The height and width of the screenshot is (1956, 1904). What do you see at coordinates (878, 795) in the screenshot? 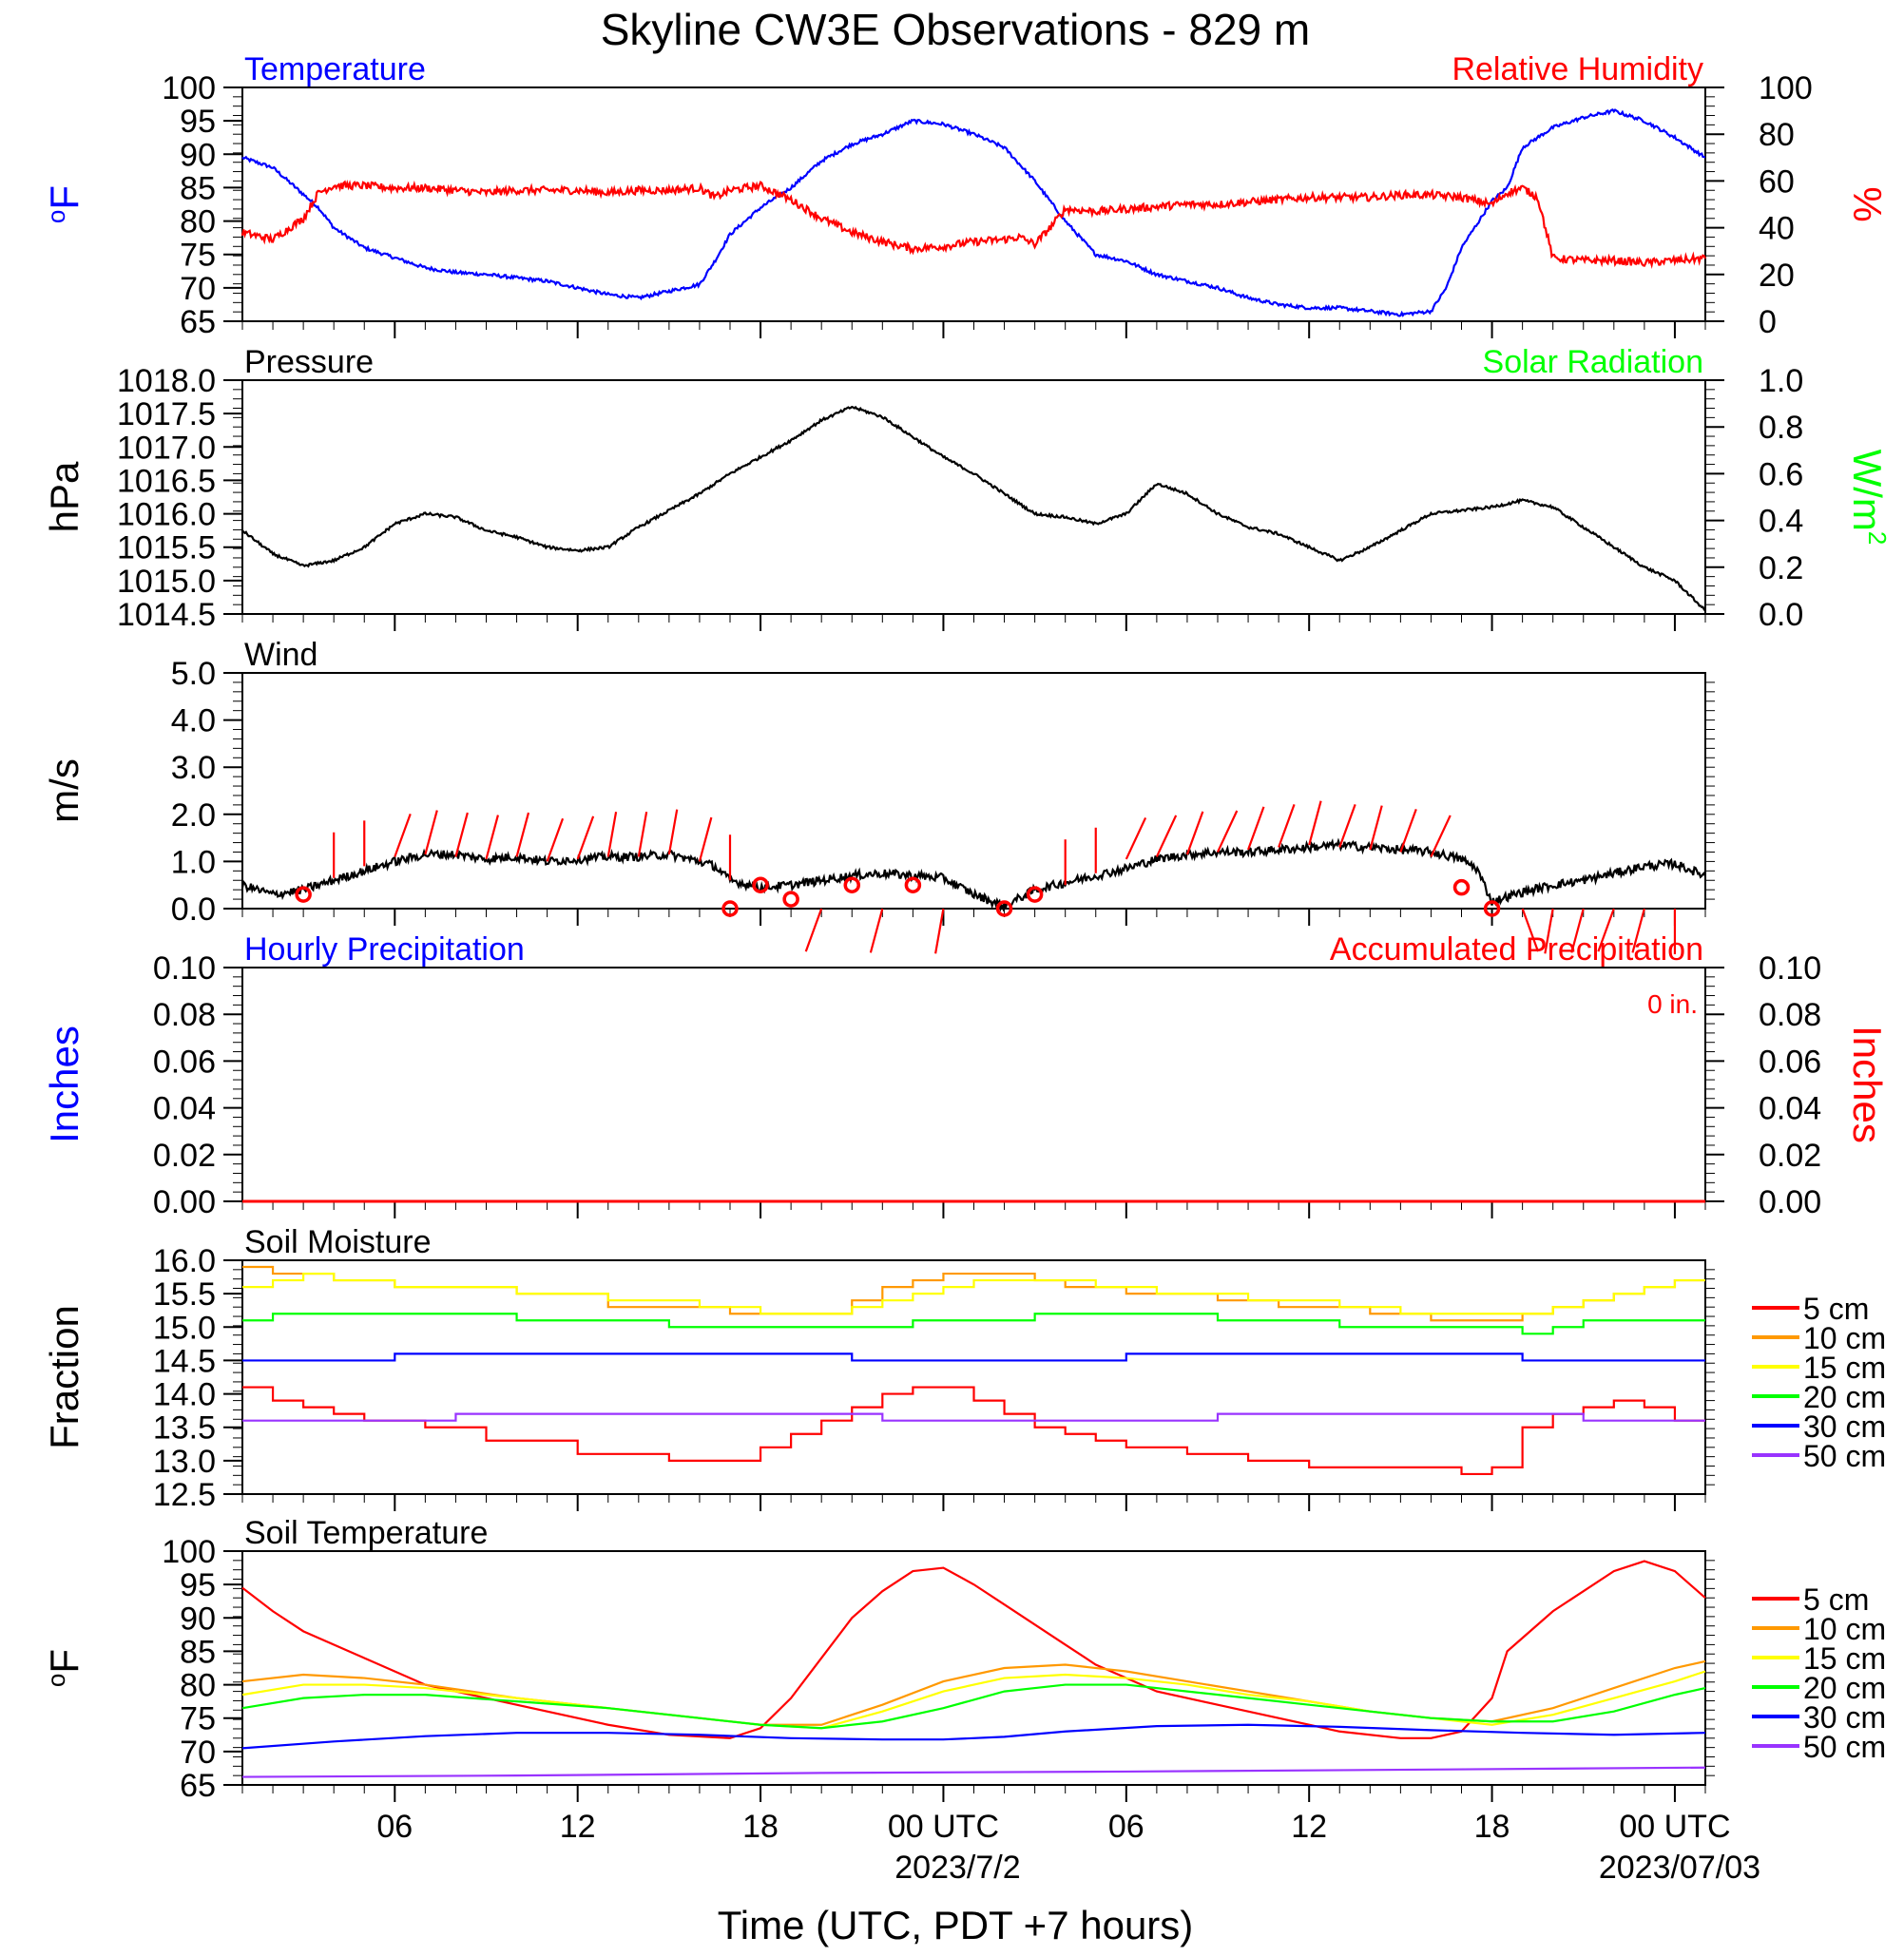
I see `panel-wind: 0.0 1.0 2.0 3.0 4.0 5.0 Wind m/s` at bounding box center [878, 795].